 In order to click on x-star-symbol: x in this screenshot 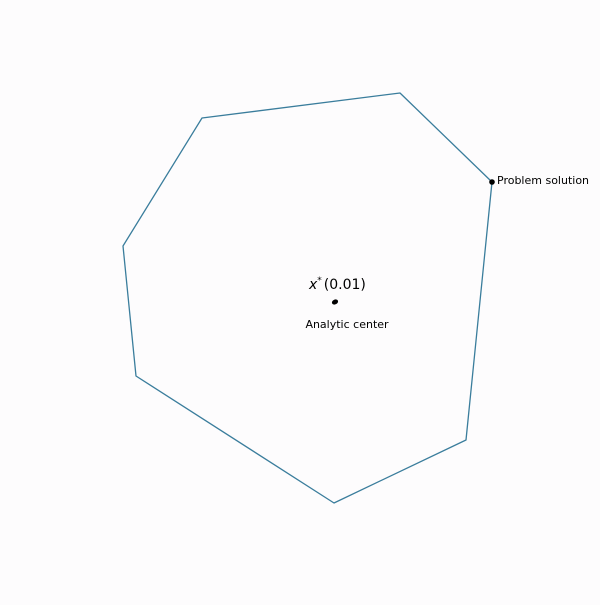, I will do `click(313, 285)`.